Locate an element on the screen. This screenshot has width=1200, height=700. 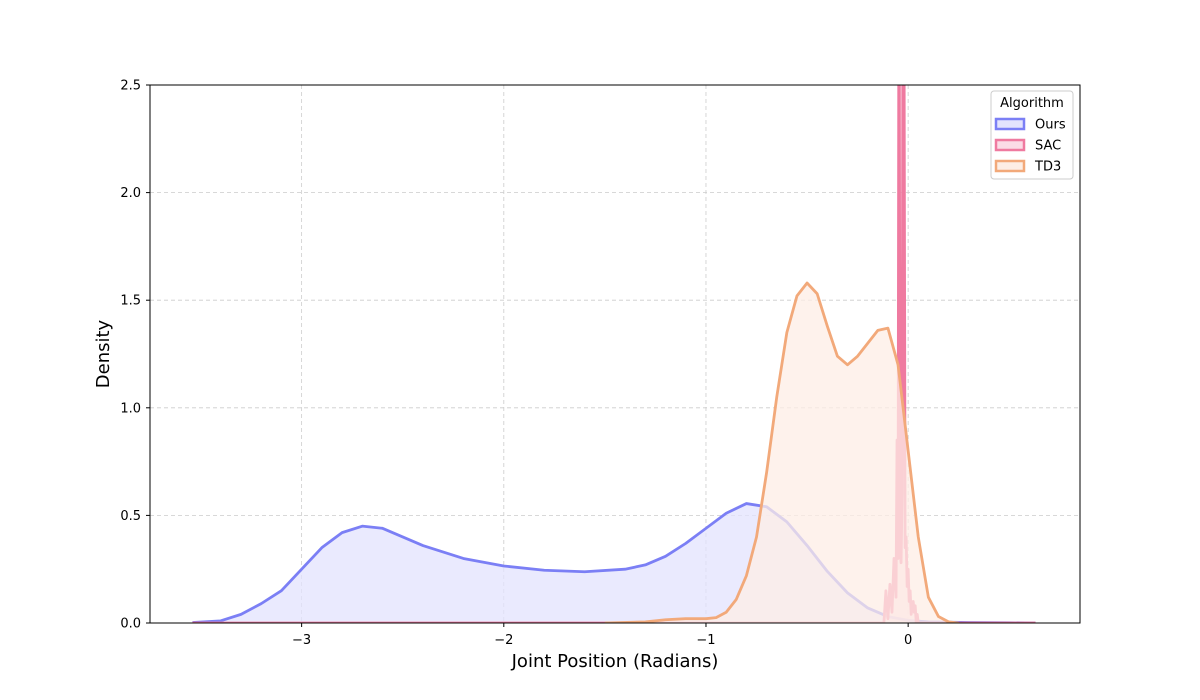
legend-box is located at coordinates (1032, 135).